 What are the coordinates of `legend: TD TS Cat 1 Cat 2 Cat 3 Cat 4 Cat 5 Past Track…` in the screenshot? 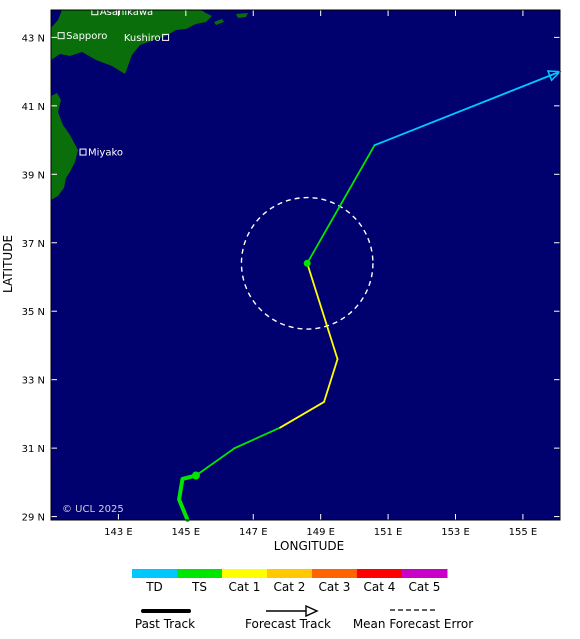 It's located at (302, 600).